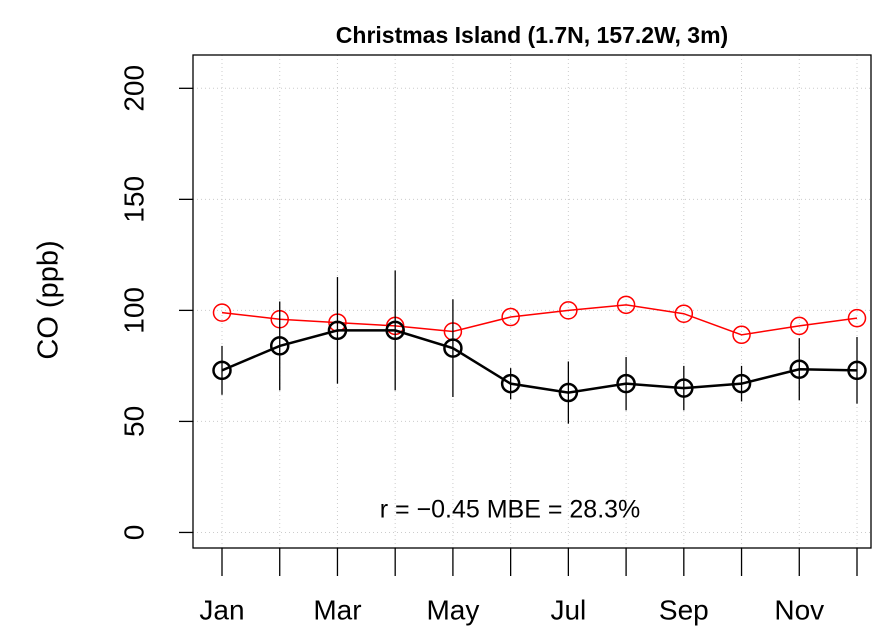 The height and width of the screenshot is (642, 874). What do you see at coordinates (684, 609) in the screenshot?
I see `x-tick-label: Sep` at bounding box center [684, 609].